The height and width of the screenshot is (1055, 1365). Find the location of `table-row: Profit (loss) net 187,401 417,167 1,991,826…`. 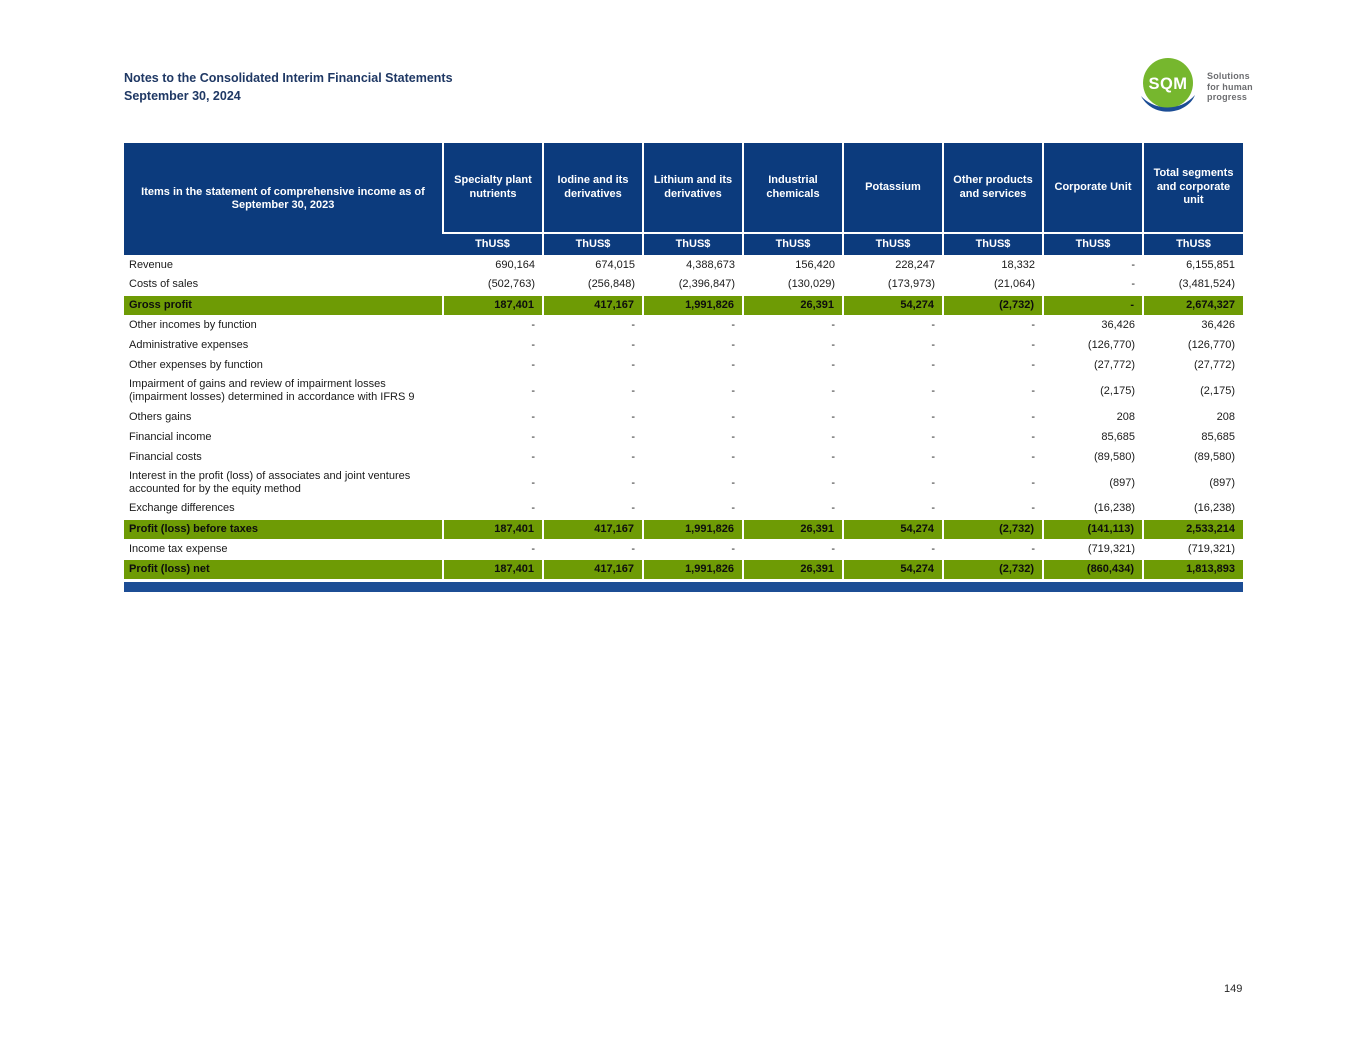

table-row: Profit (loss) net 187,401 417,167 1,991,826… is located at coordinates (683, 569).